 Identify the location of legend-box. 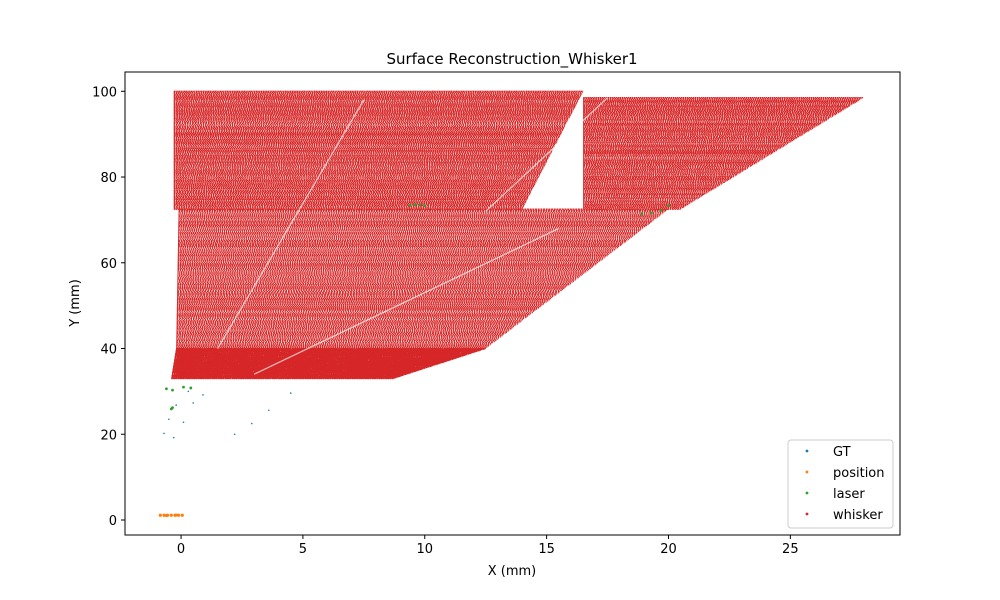
(840, 484).